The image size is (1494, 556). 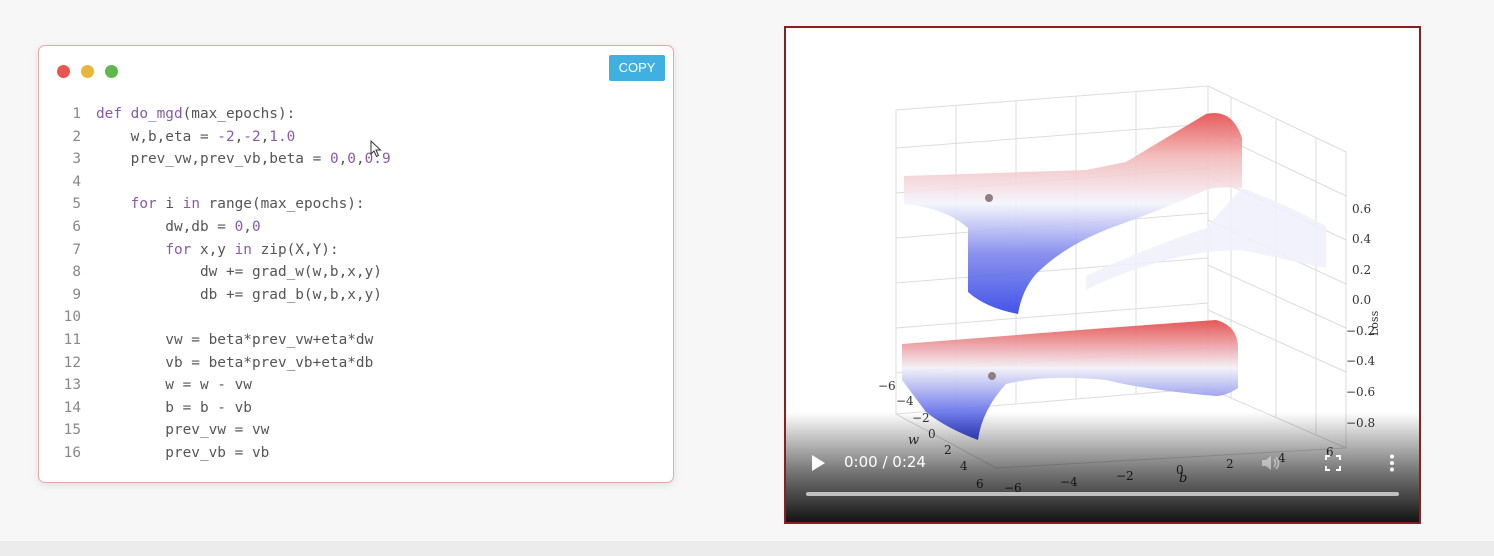 I want to click on code-token: 1.0, so click(x=282, y=136).